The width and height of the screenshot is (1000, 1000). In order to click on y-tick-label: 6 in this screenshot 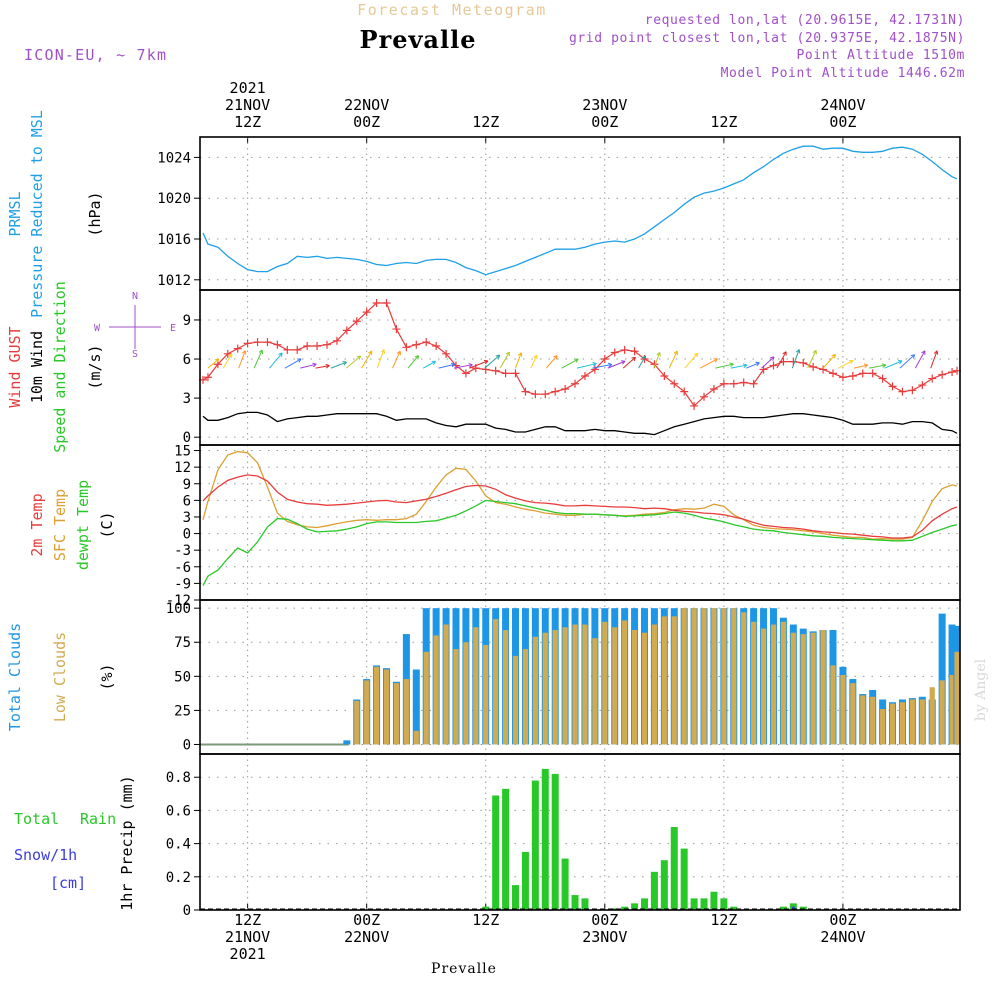, I will do `click(187, 360)`.